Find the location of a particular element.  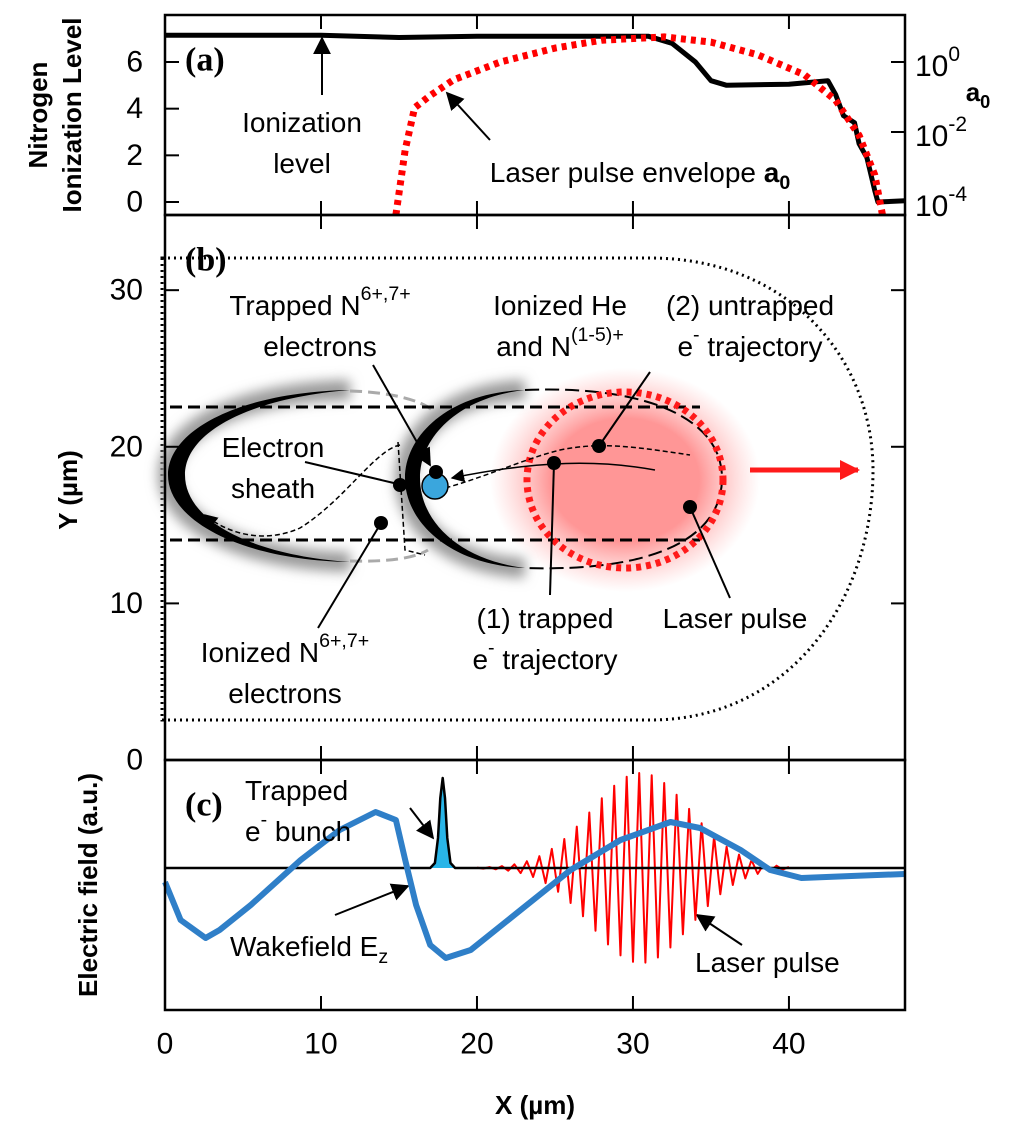

annotation: e- bunch is located at coordinates (298, 828).